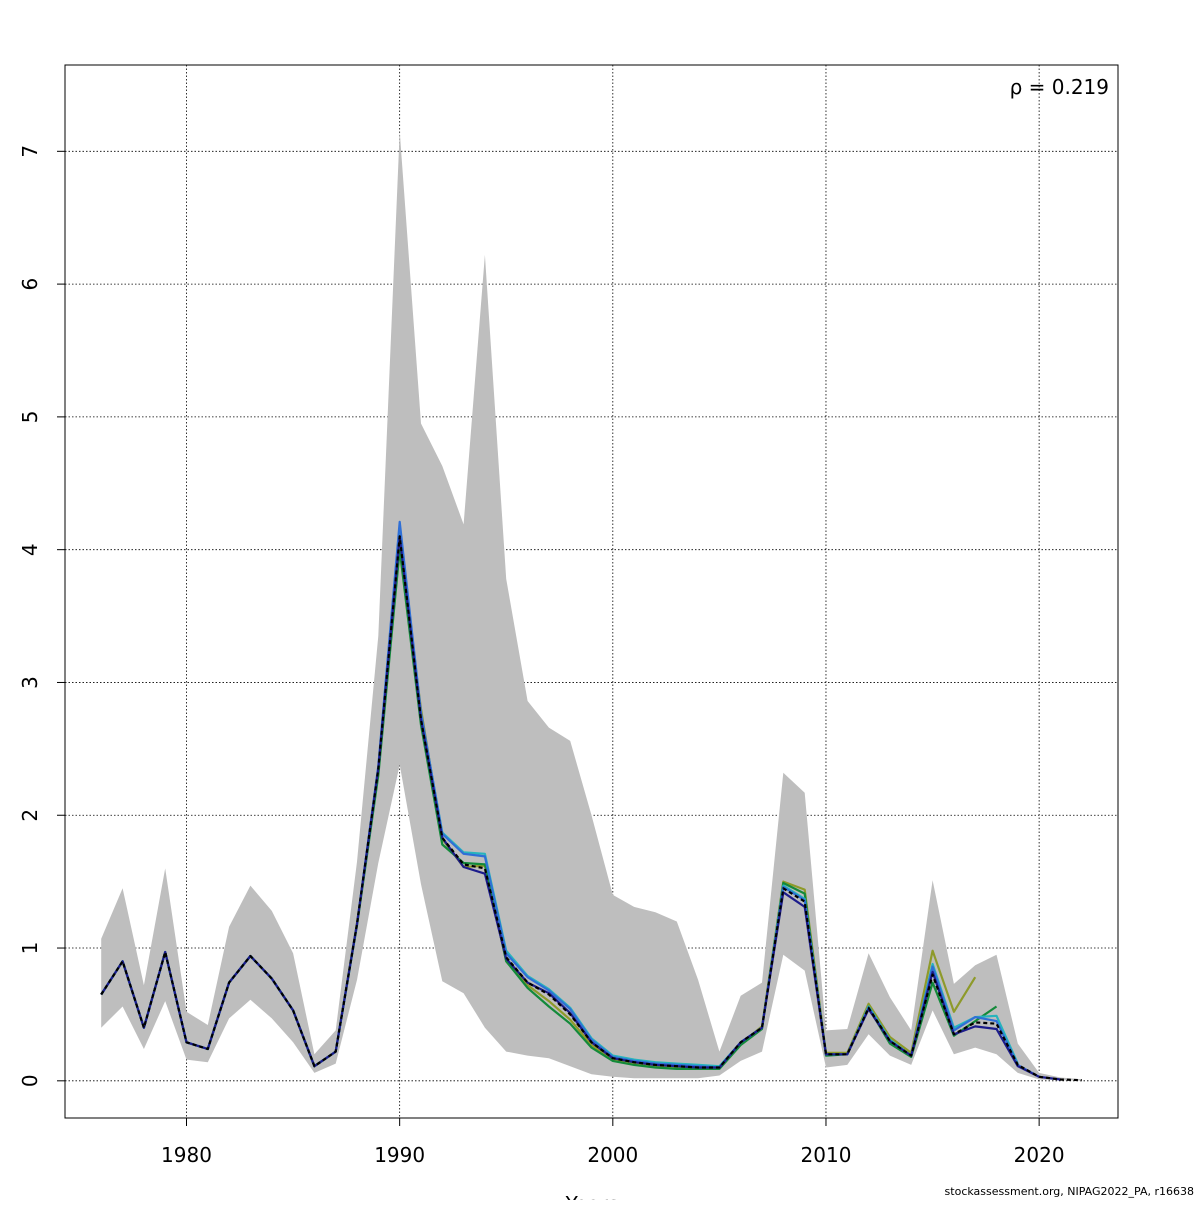 The image size is (1200, 1205). I want to click on x-tick-label: 2020, so click(1039, 1155).